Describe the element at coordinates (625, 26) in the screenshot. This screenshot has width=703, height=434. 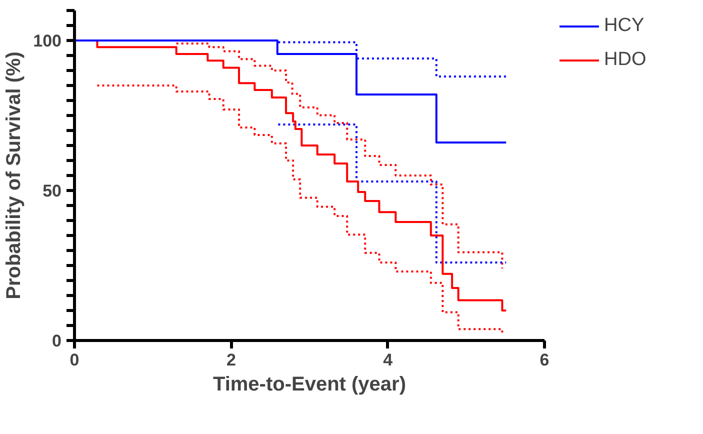
I see `legend-label: HCY` at that location.